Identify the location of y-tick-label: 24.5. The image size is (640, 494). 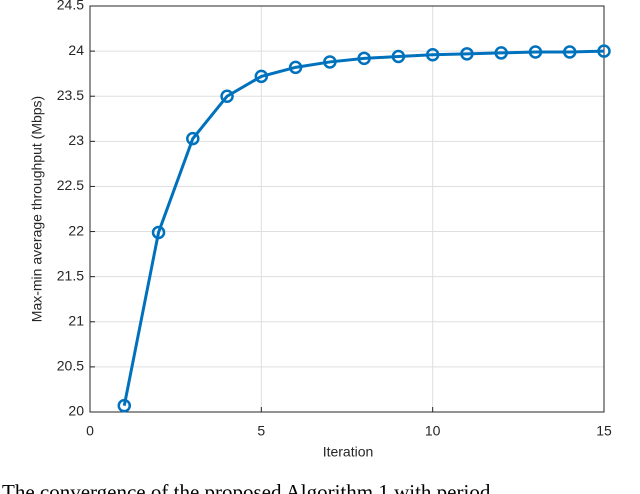
(70, 6).